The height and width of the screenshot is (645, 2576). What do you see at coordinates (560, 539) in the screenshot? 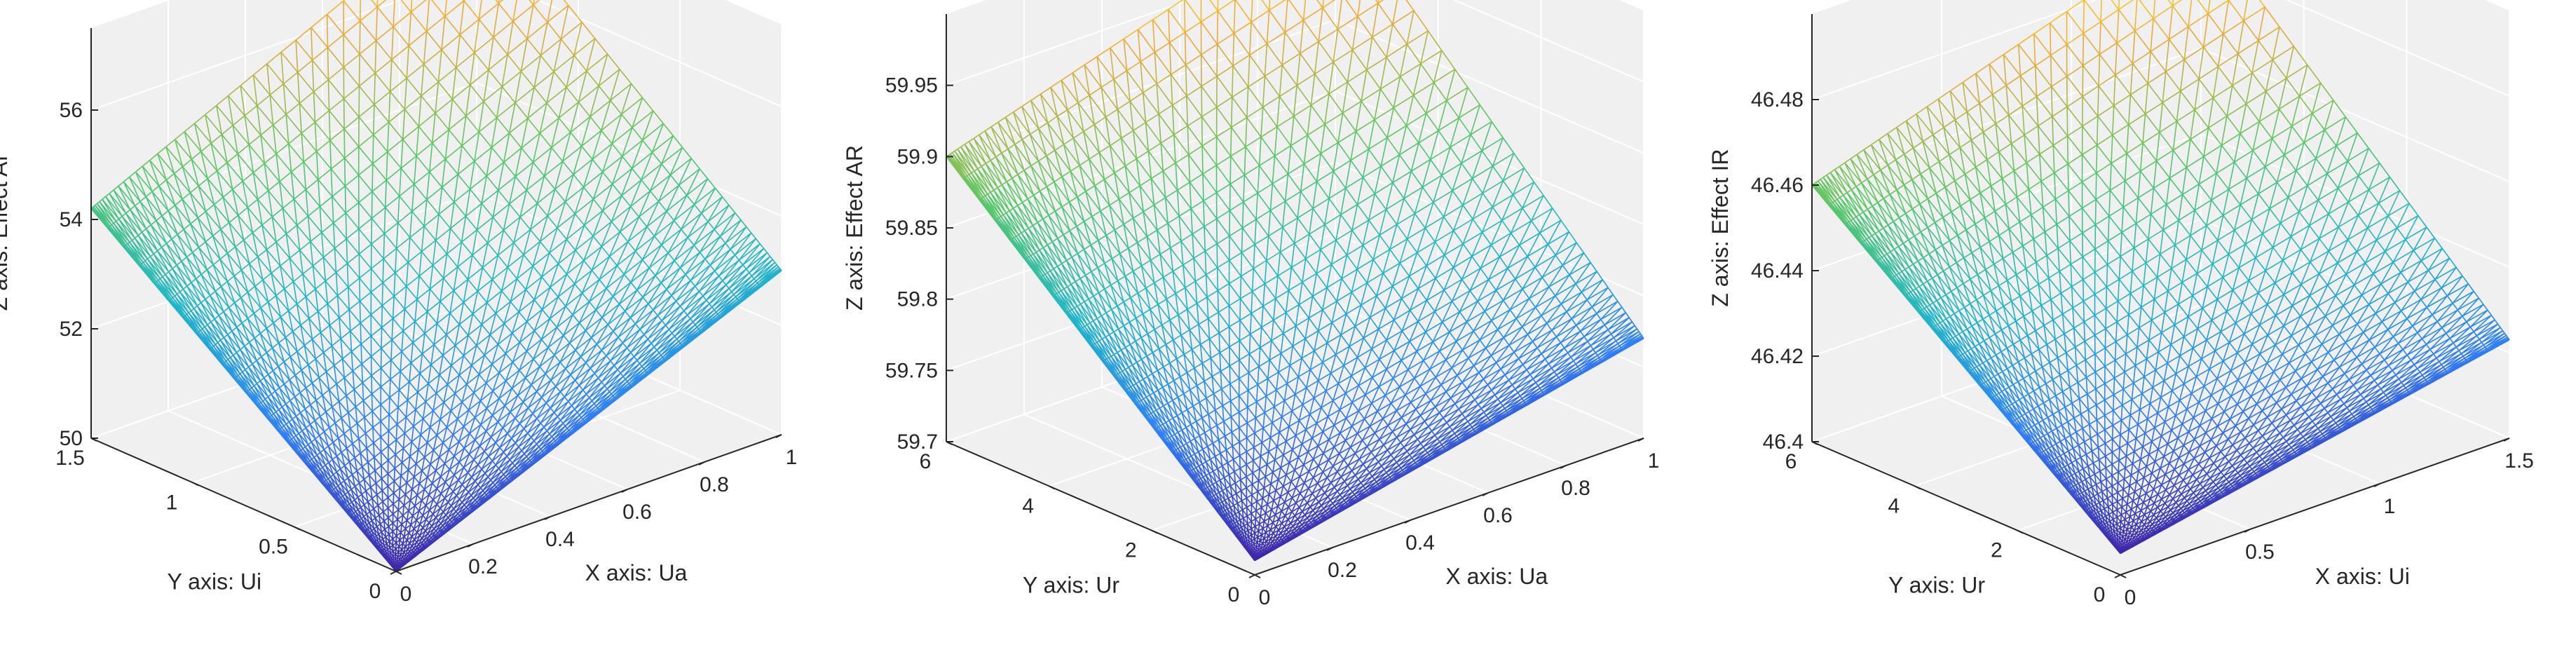
I see `x-tick-label: 0.4` at bounding box center [560, 539].